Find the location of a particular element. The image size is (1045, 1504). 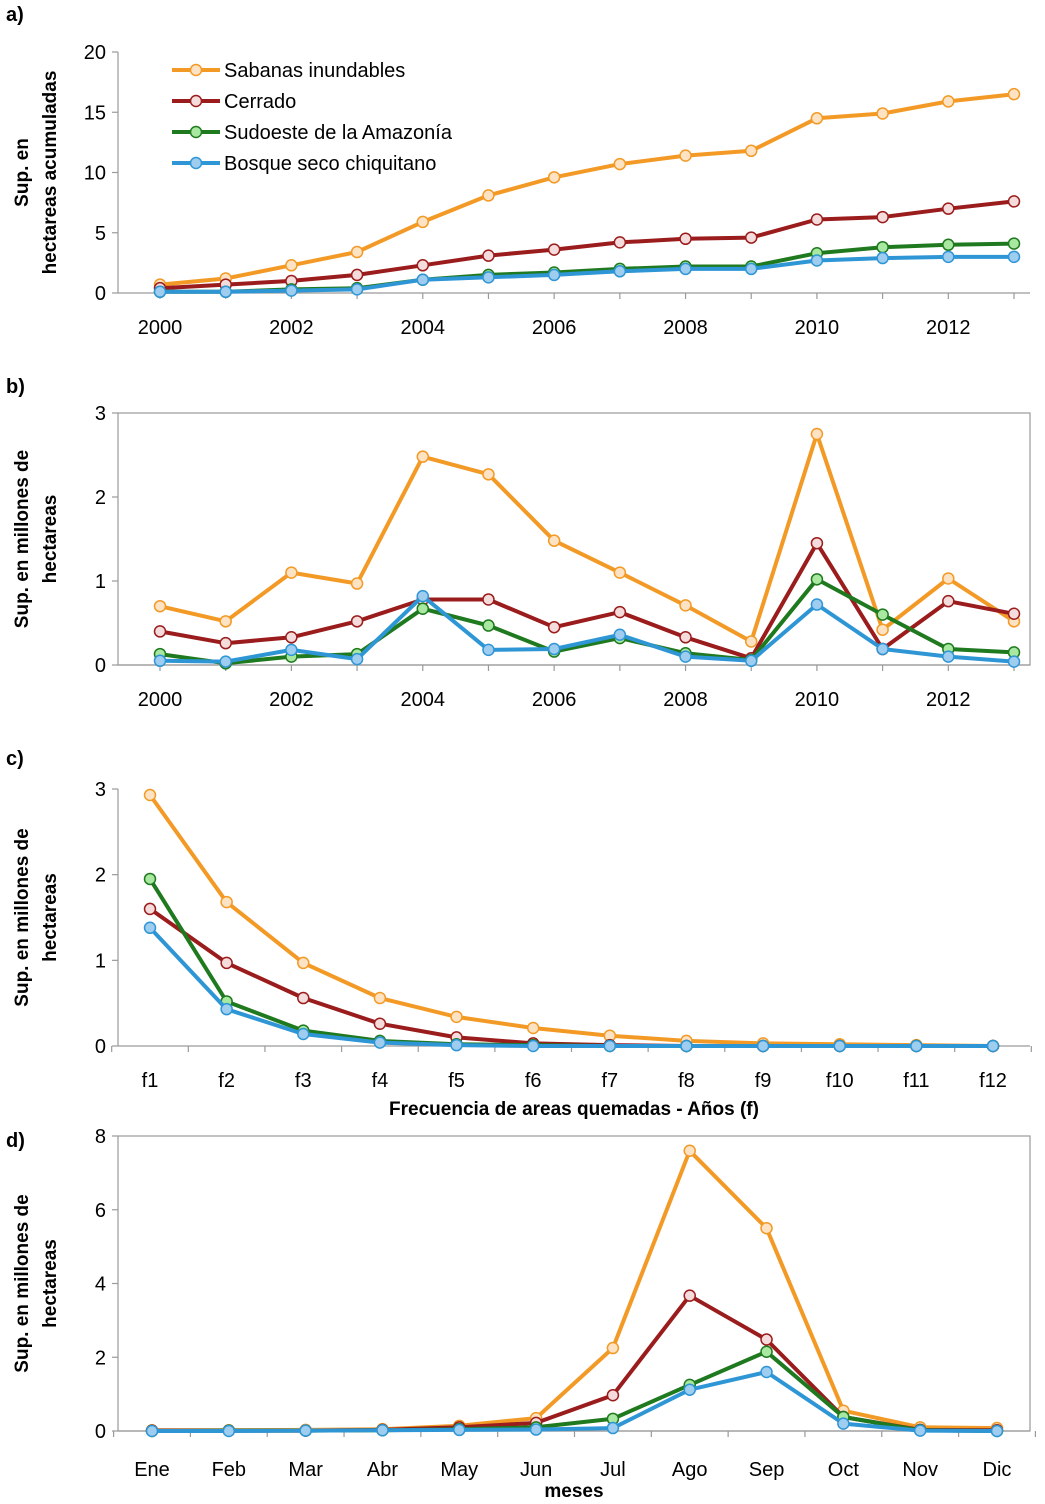

x-tick-label: f6 is located at coordinates (533, 1081).